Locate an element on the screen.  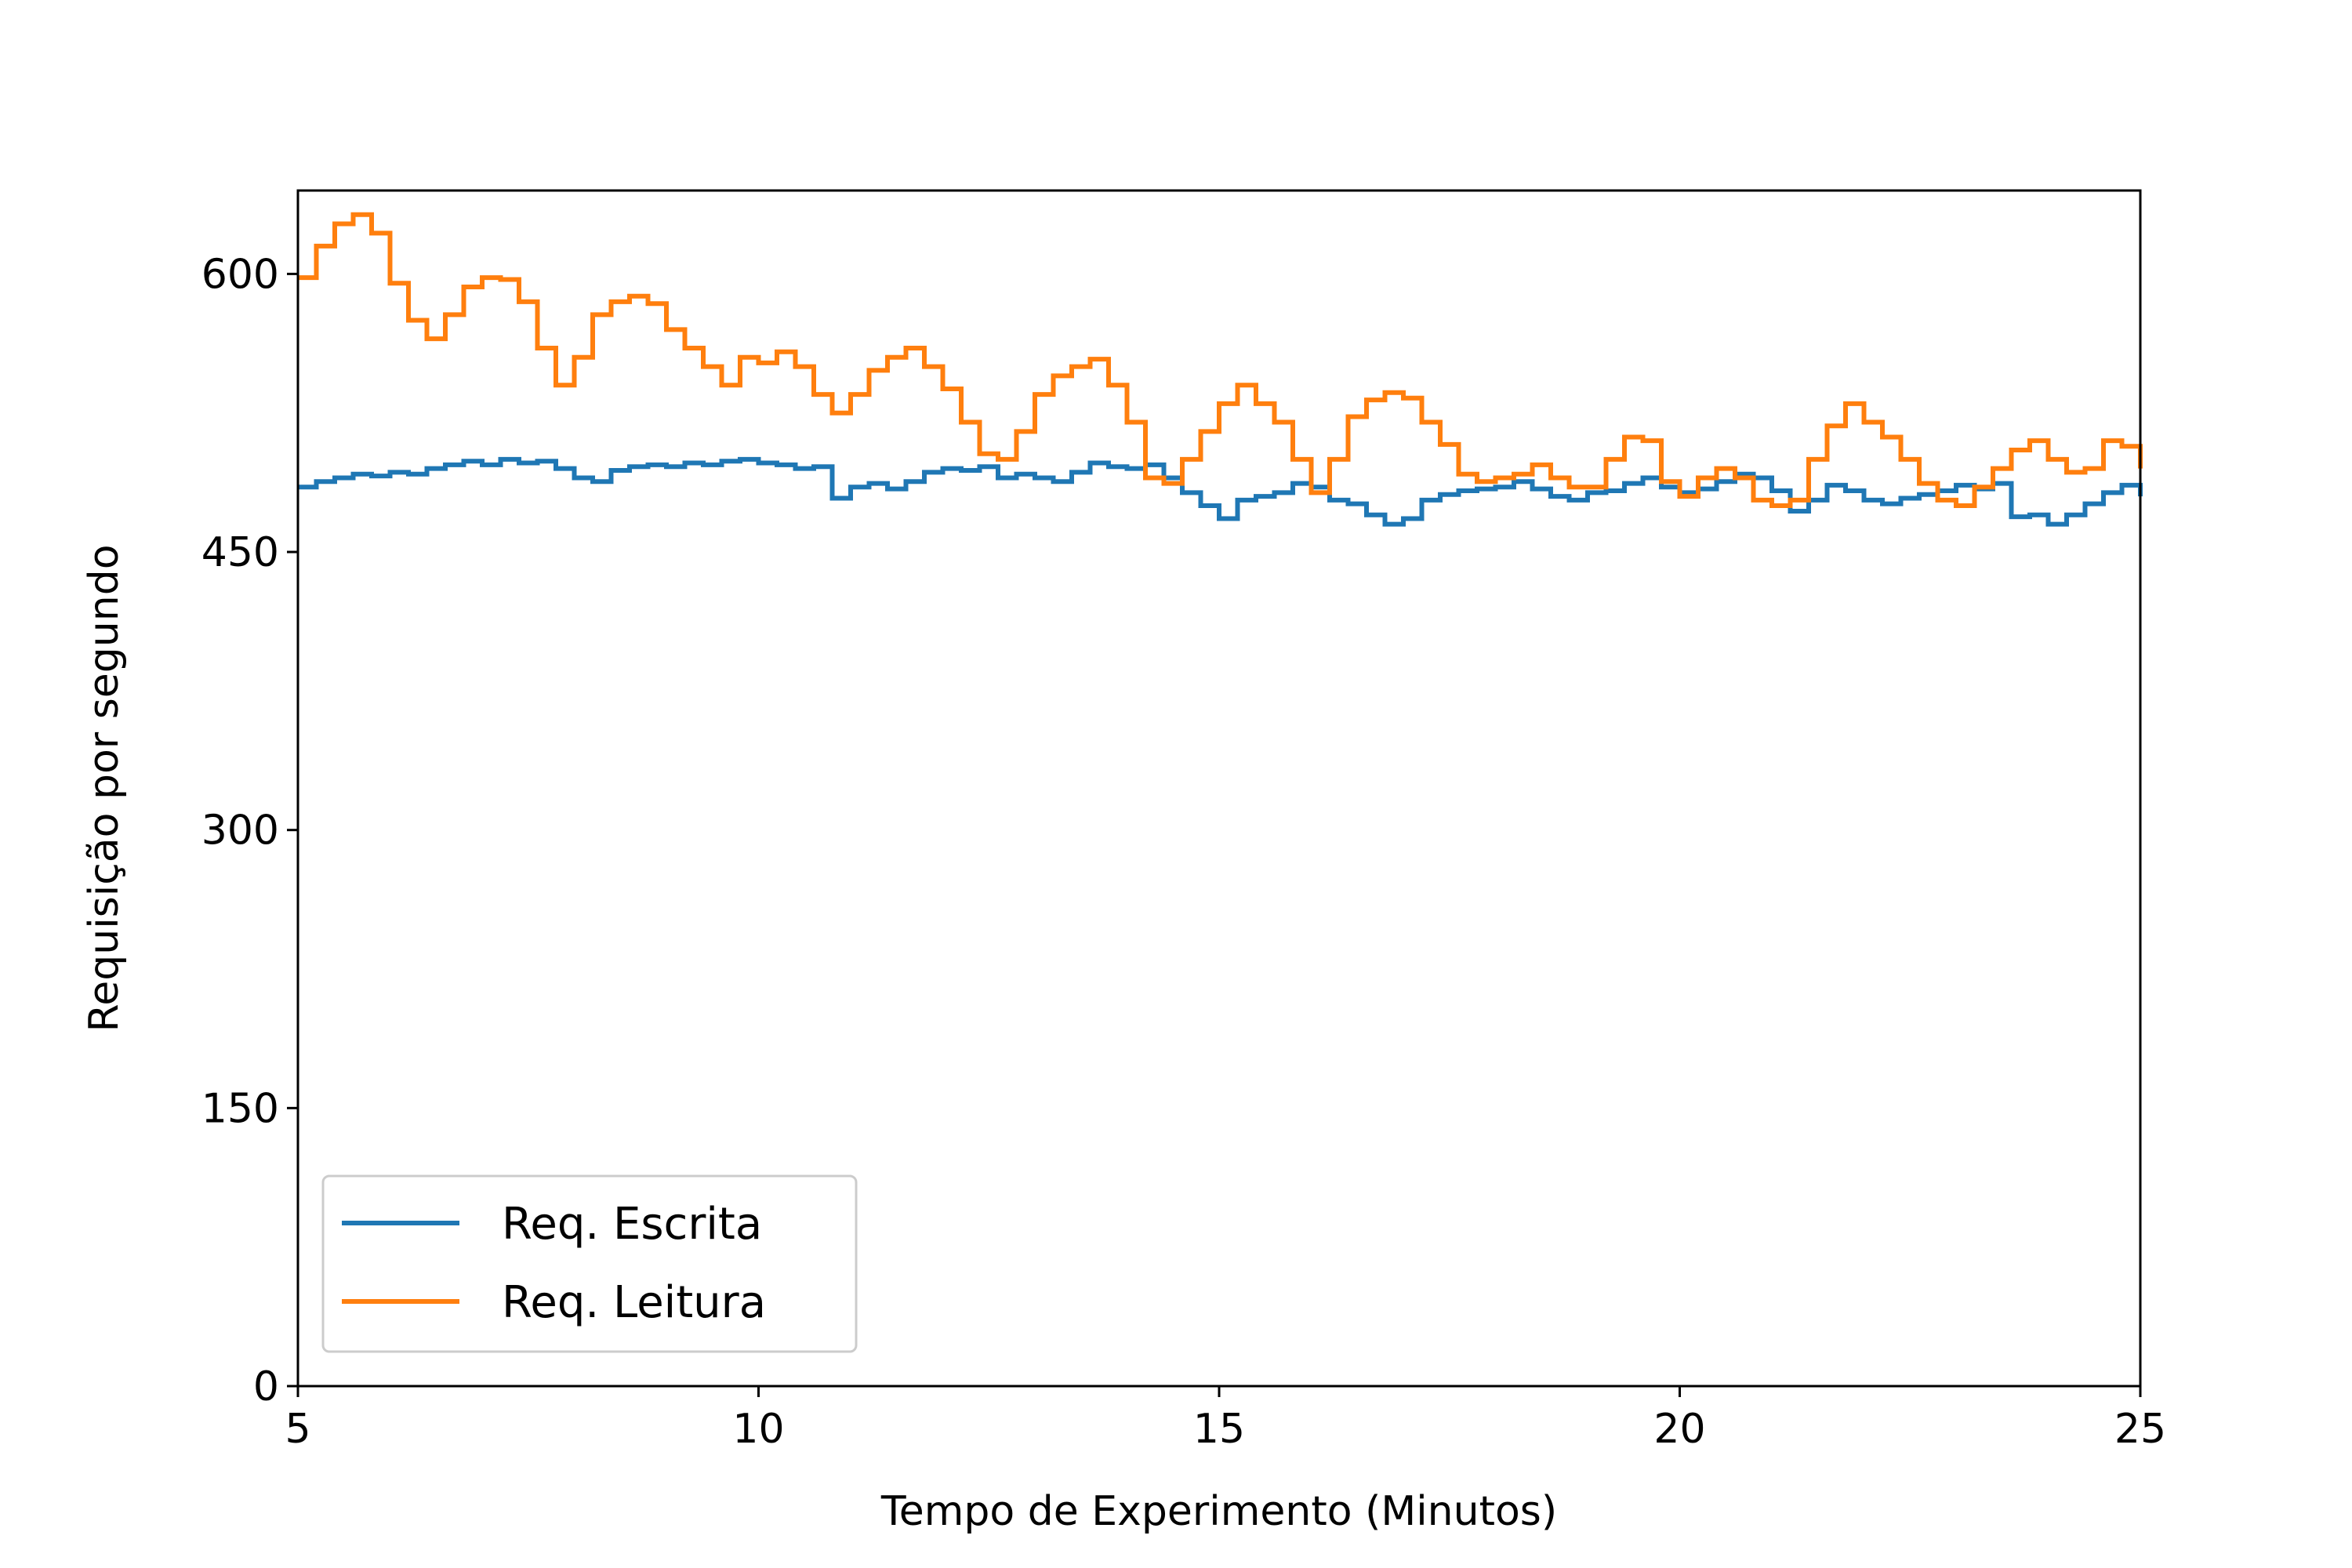
y-tick-label: 300 is located at coordinates (240, 832).